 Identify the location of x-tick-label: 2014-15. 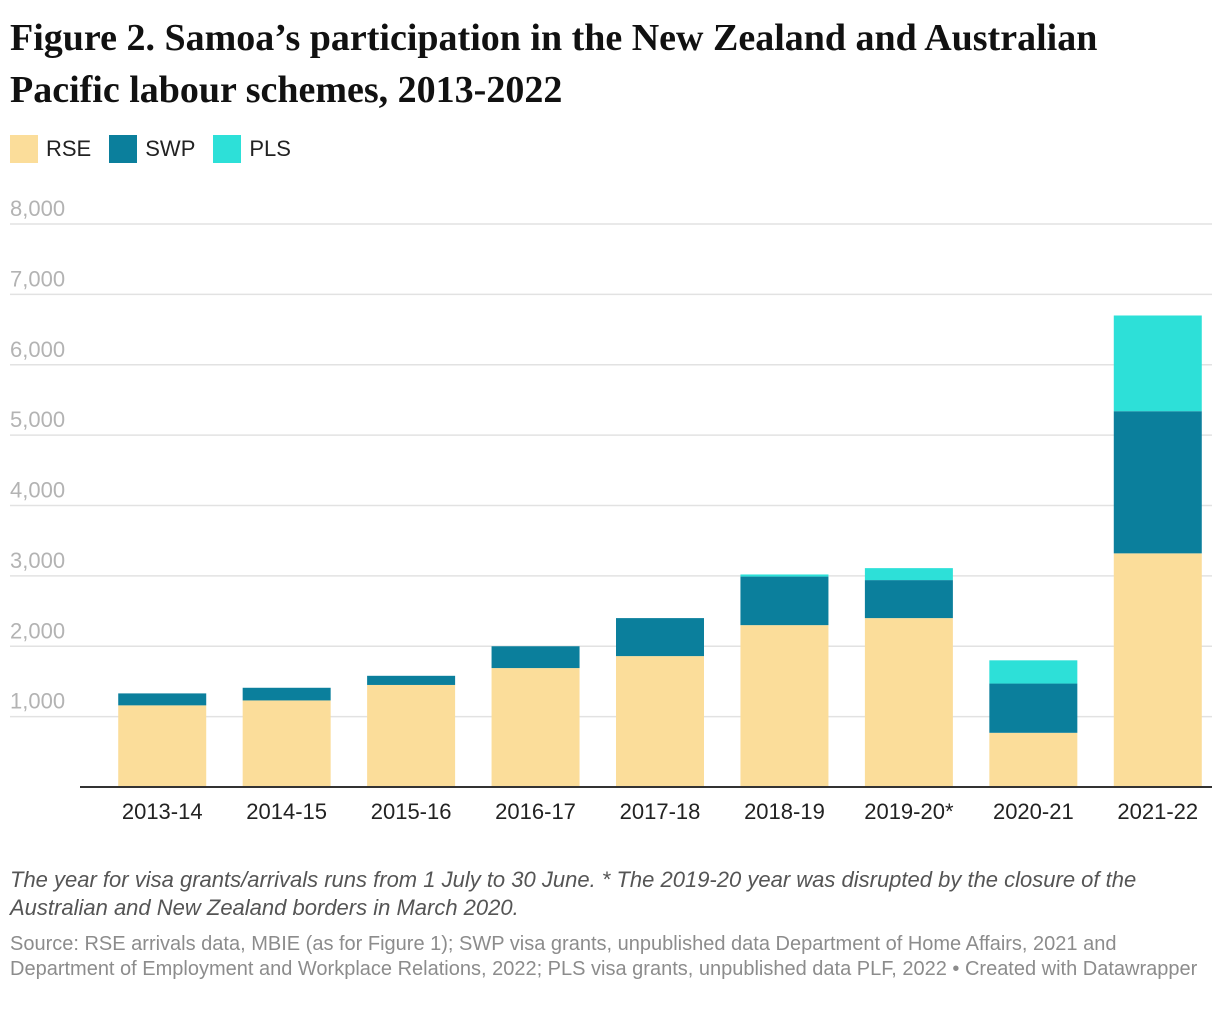
(286, 811).